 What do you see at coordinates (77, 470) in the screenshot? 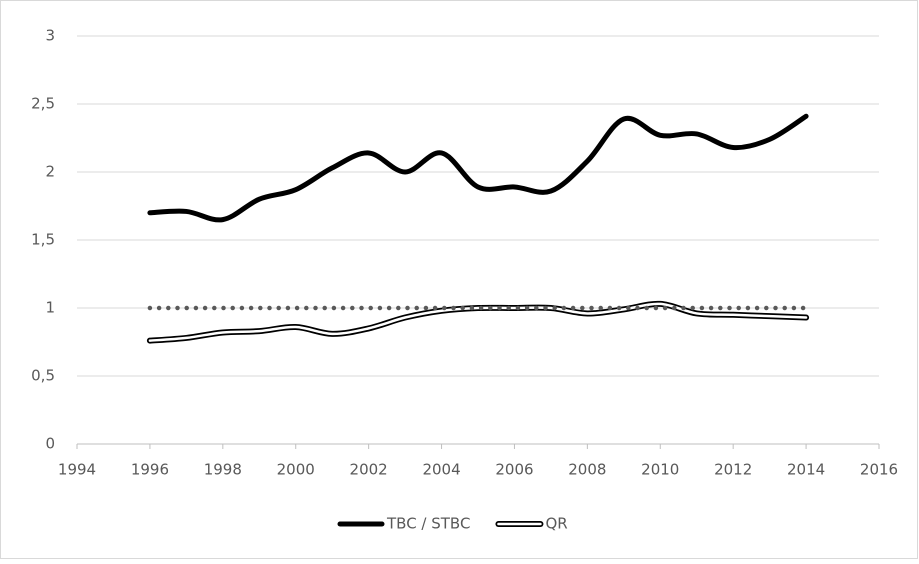
I see `x-tick-label: 1994` at bounding box center [77, 470].